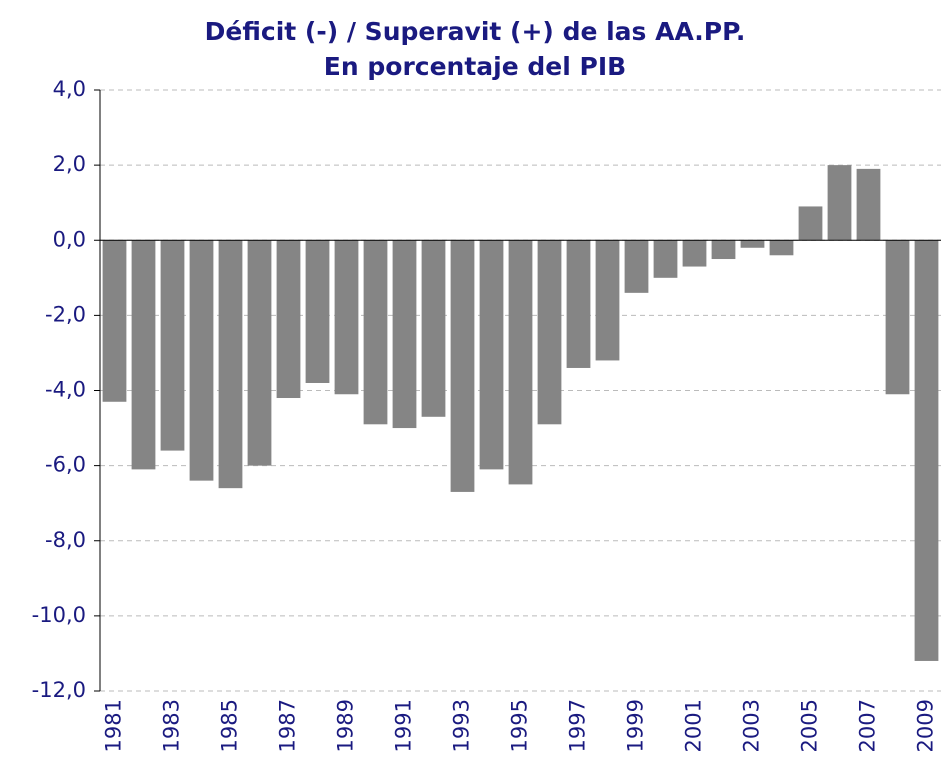  What do you see at coordinates (288, 725) in the screenshot?
I see `x-tick-label: 1987` at bounding box center [288, 725].